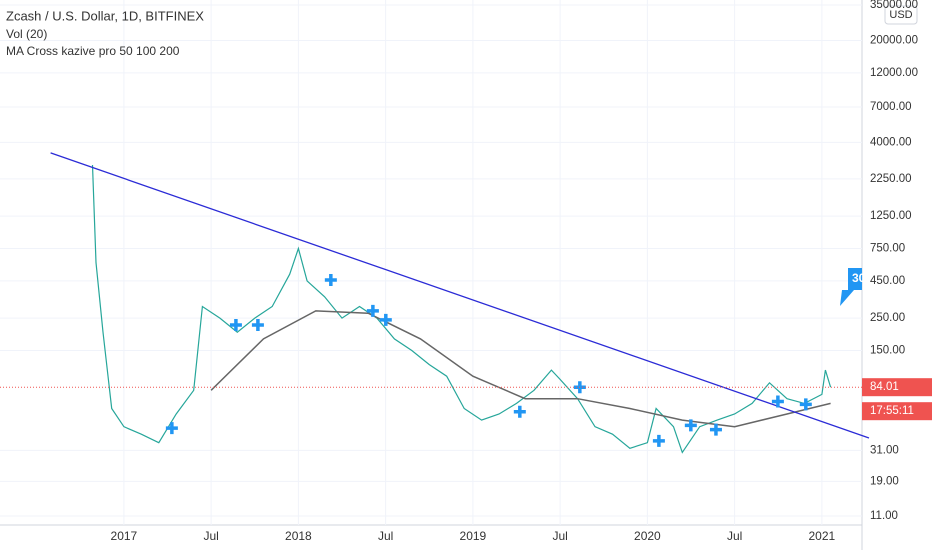  What do you see at coordinates (887, 318) in the screenshot?
I see `y-tick-label: 250.00` at bounding box center [887, 318].